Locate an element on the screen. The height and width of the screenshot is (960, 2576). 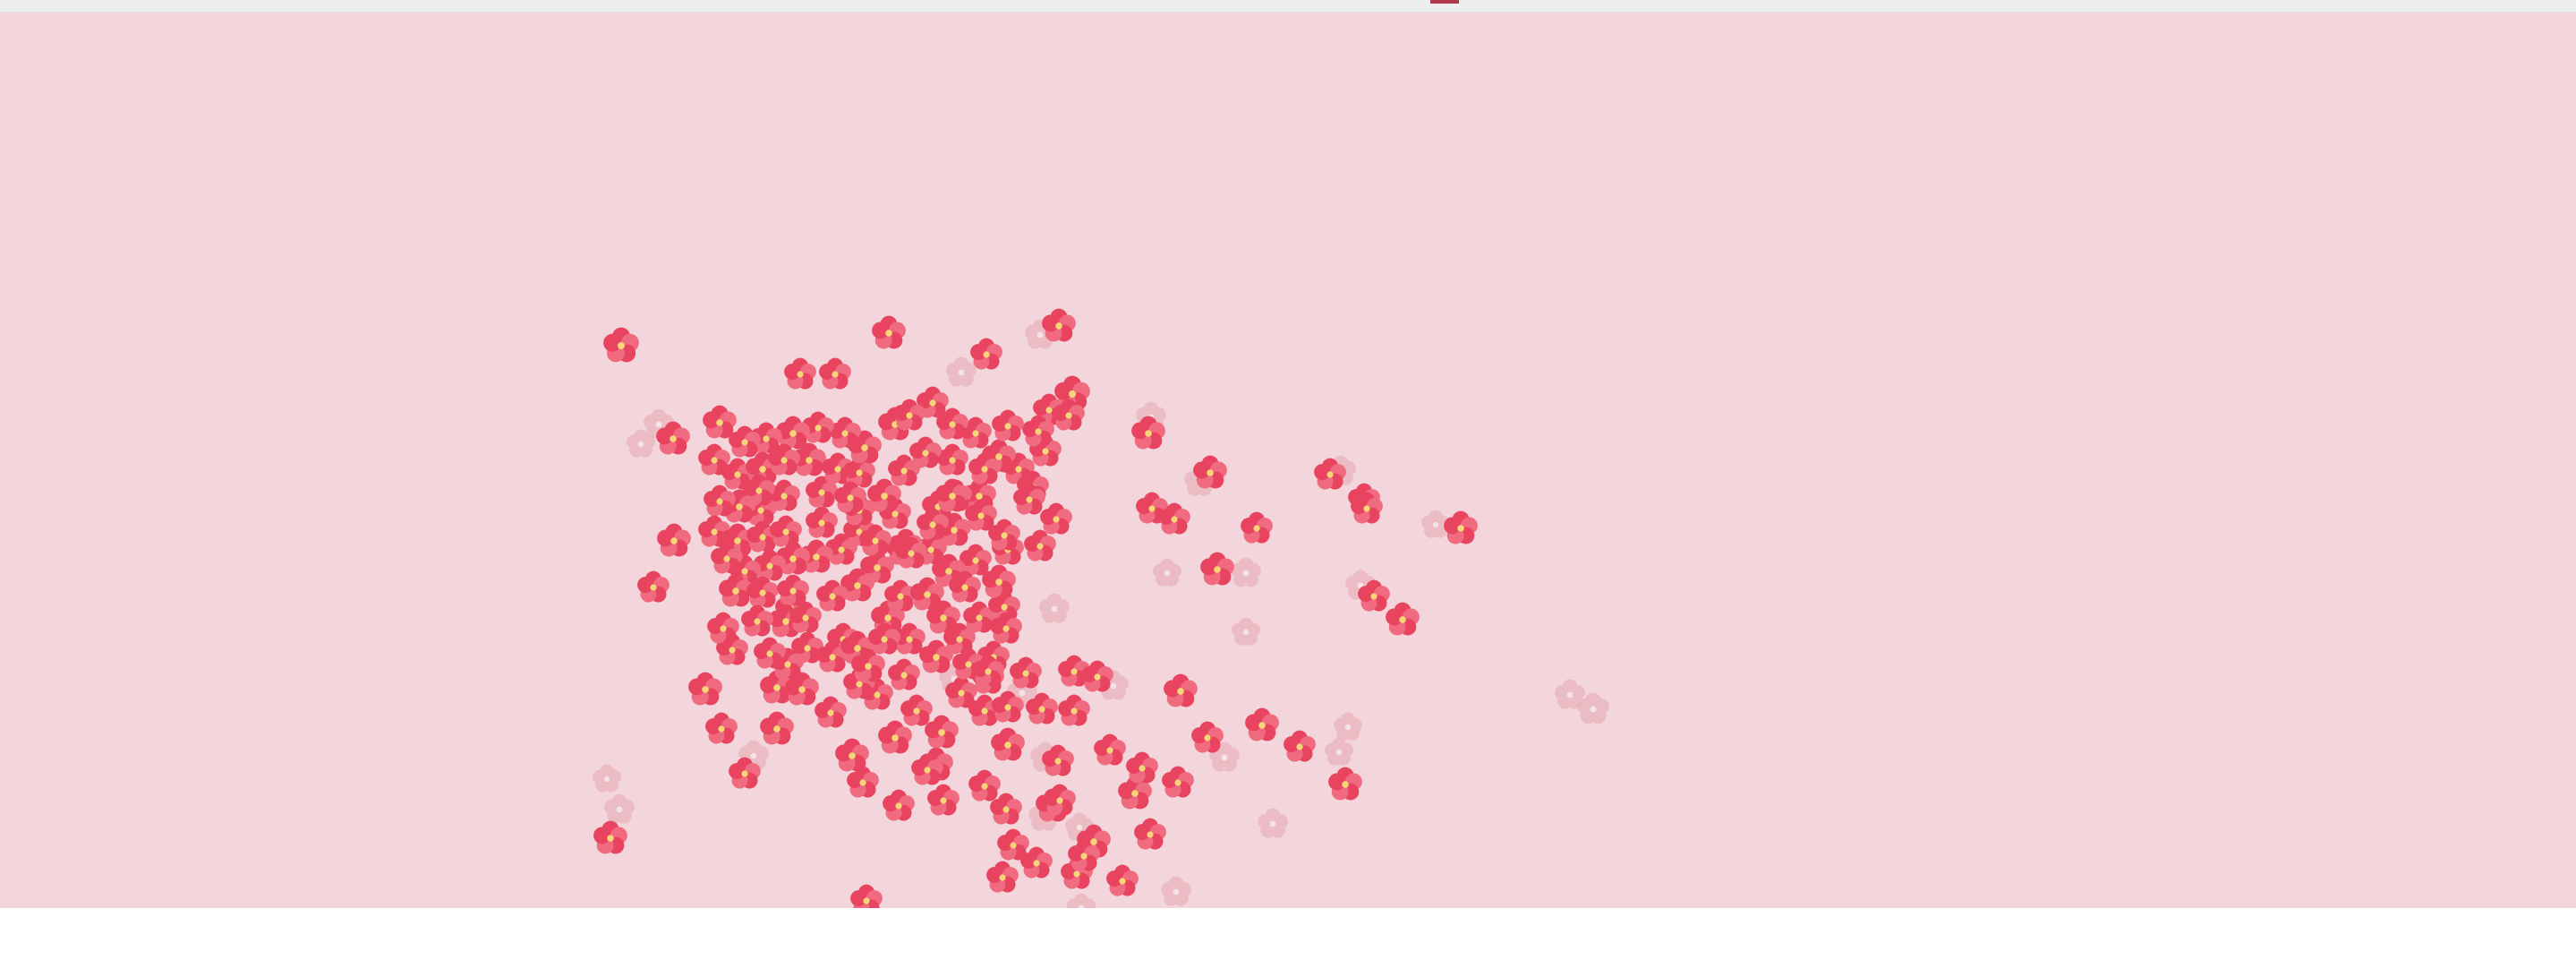
top-toolbar is located at coordinates (1288, 7).